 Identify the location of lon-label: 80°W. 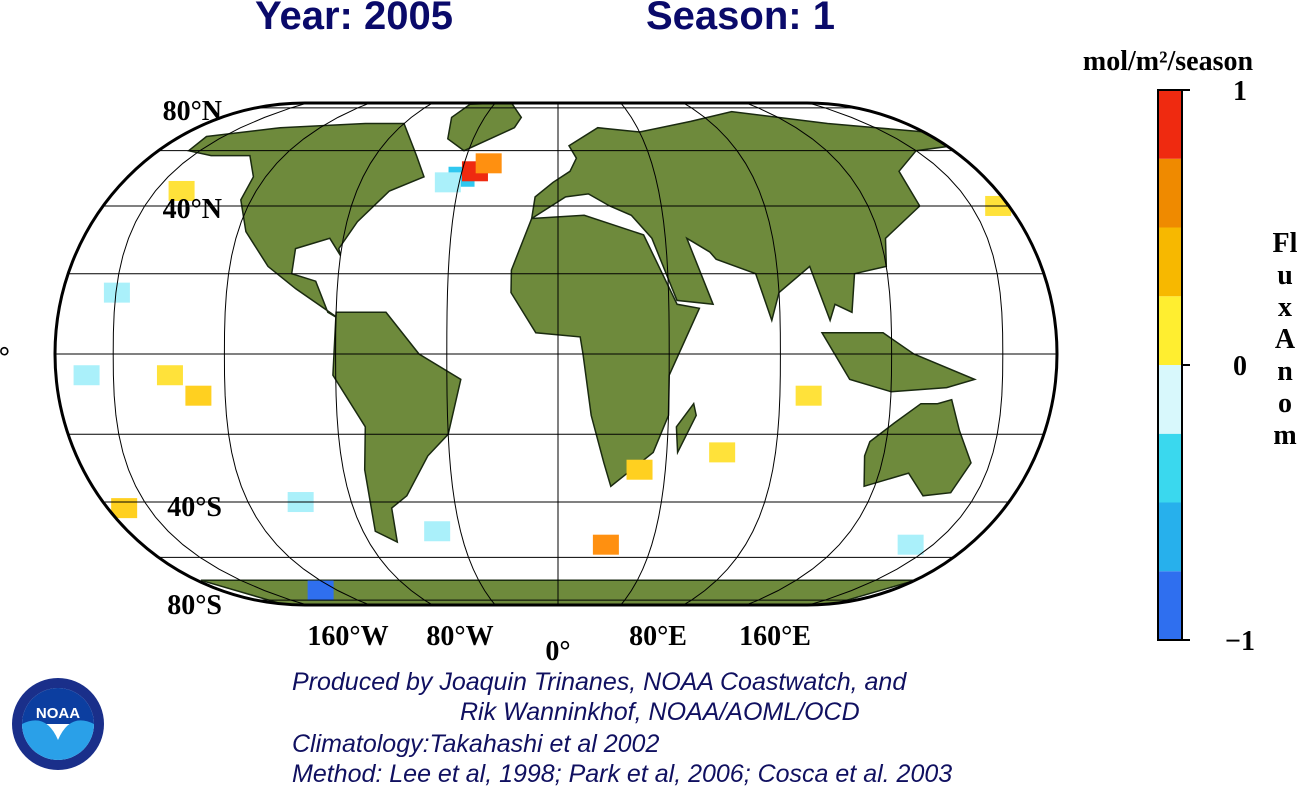
(459, 636).